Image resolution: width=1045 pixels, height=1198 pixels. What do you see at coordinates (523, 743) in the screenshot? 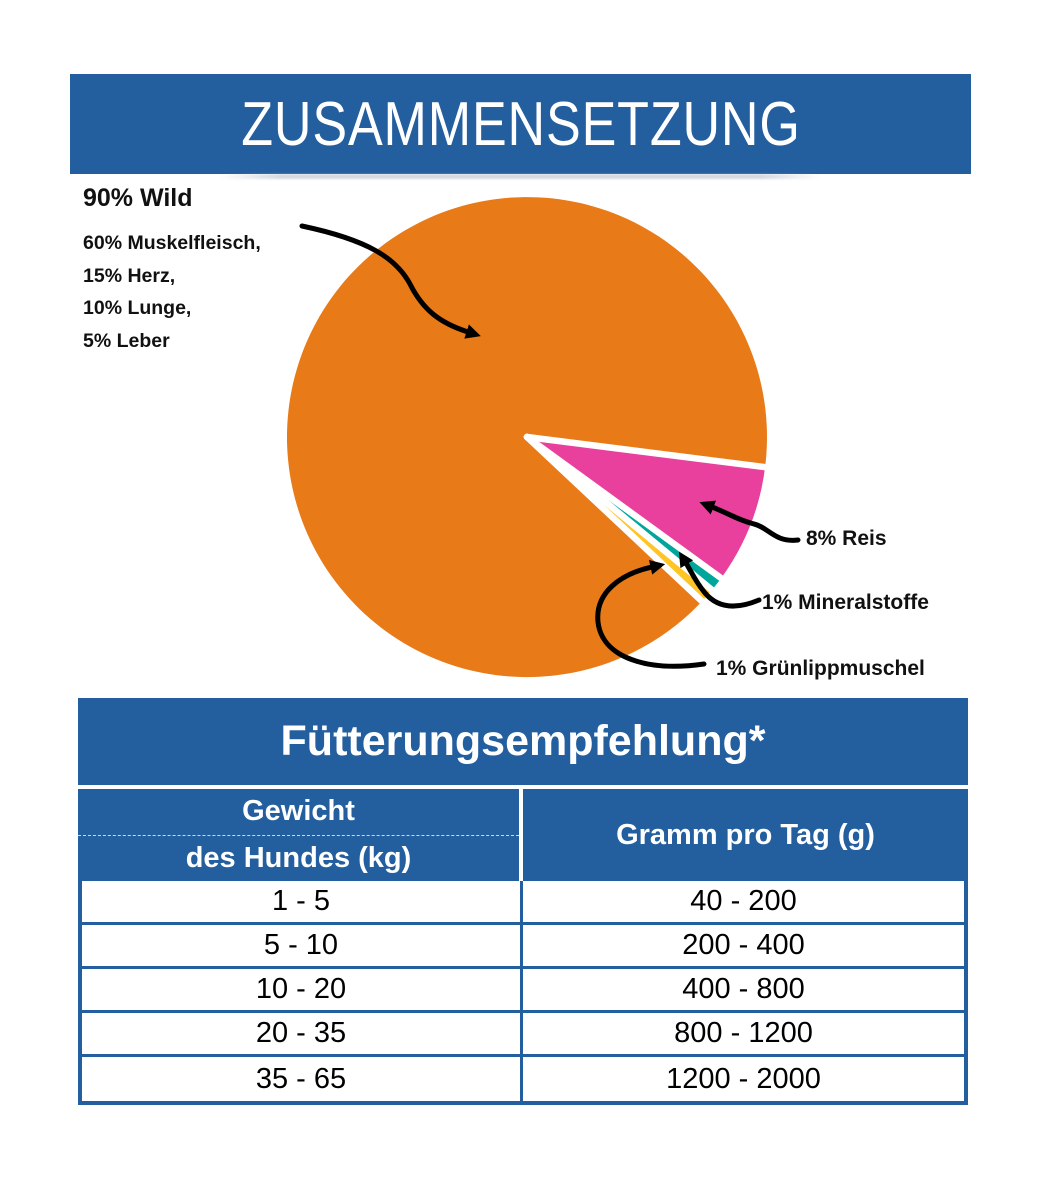
I see `feeding-table-title: Fütterungsempfehlung*` at bounding box center [523, 743].